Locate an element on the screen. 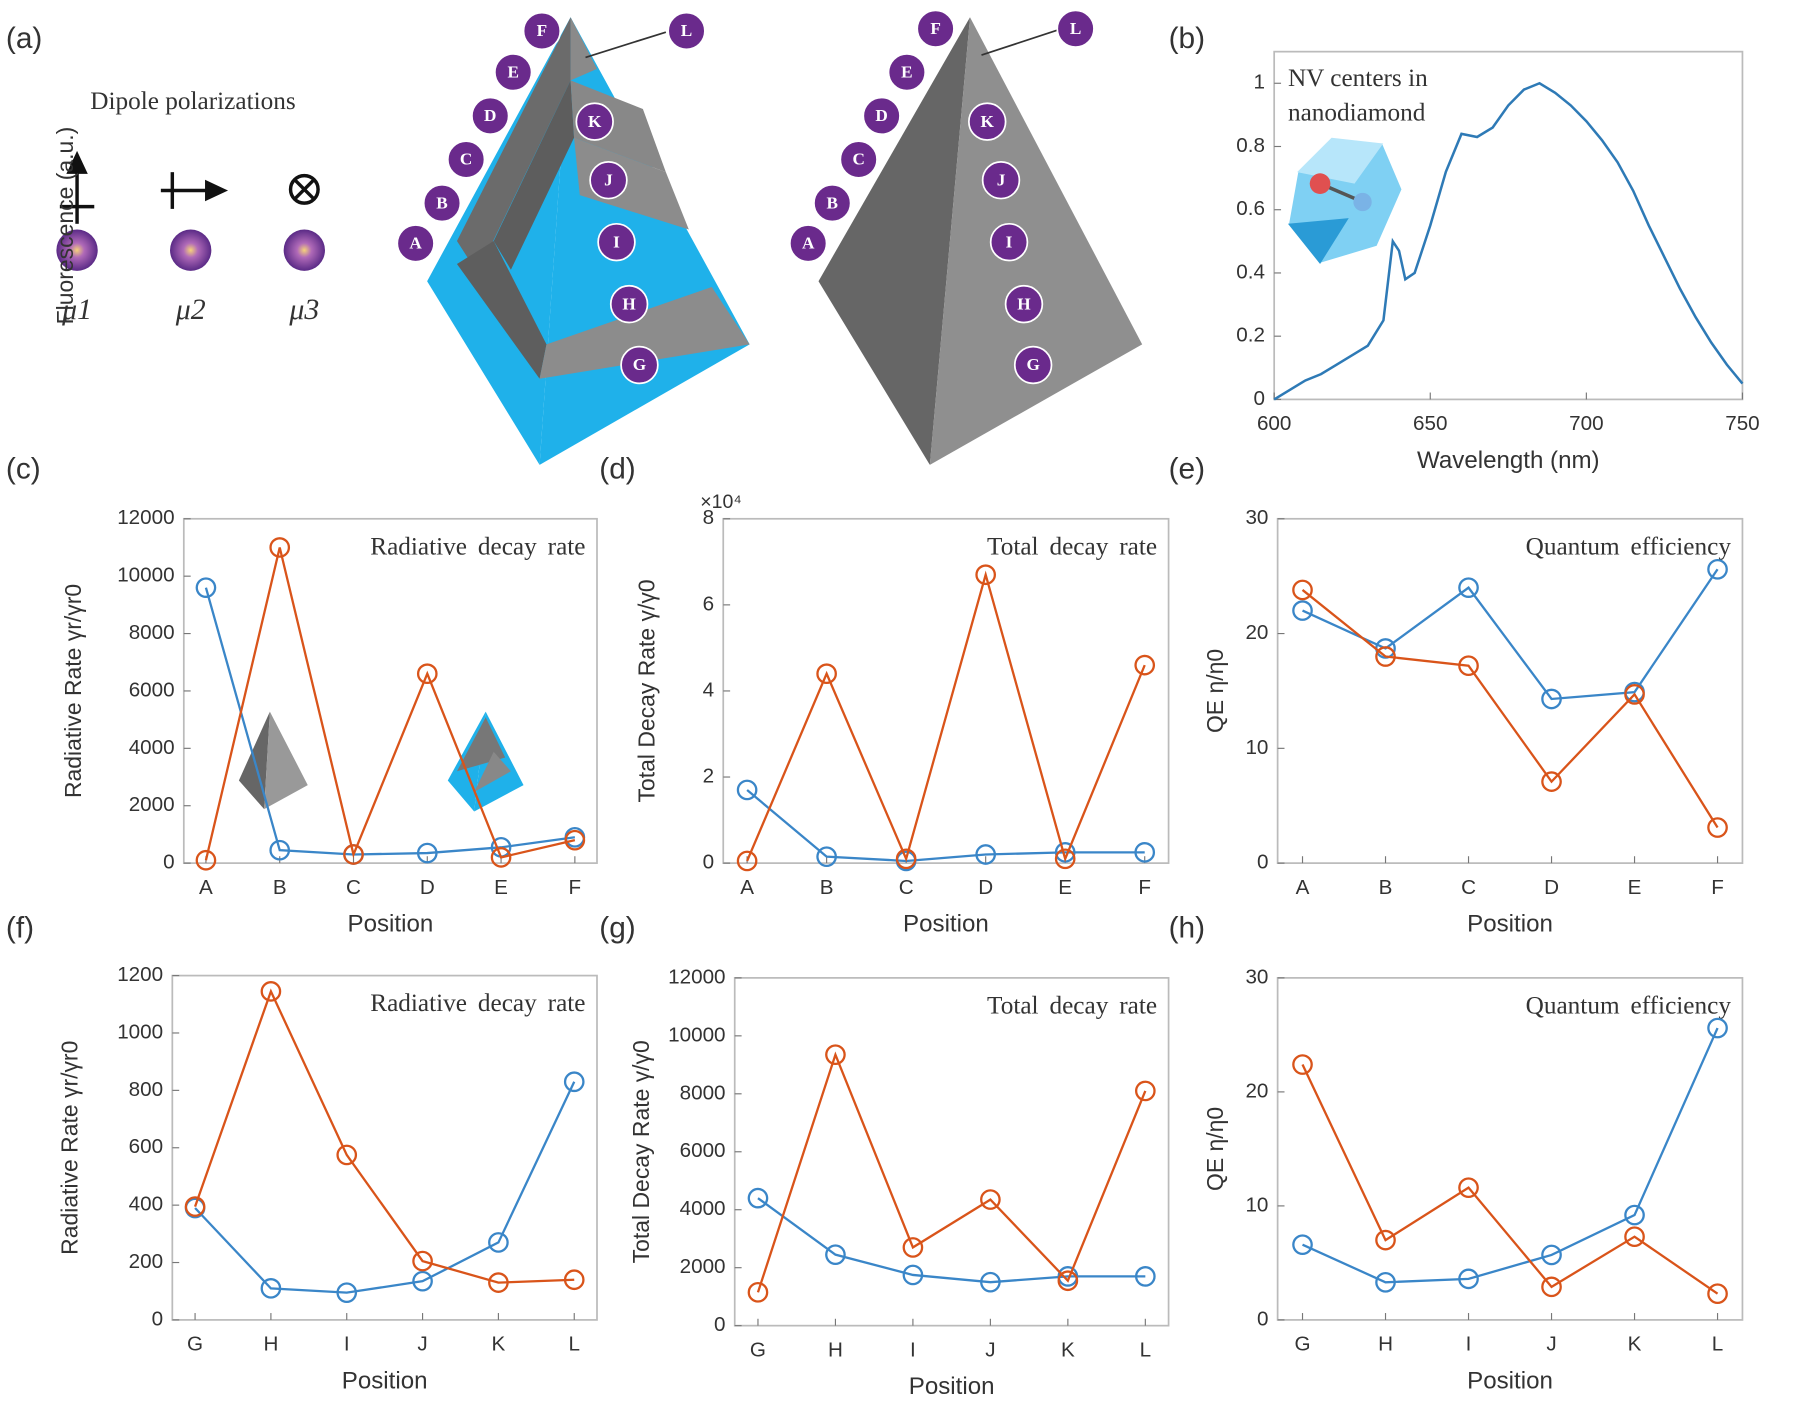 This screenshot has height=1406, width=1800. position-label: I is located at coordinates (616, 241).